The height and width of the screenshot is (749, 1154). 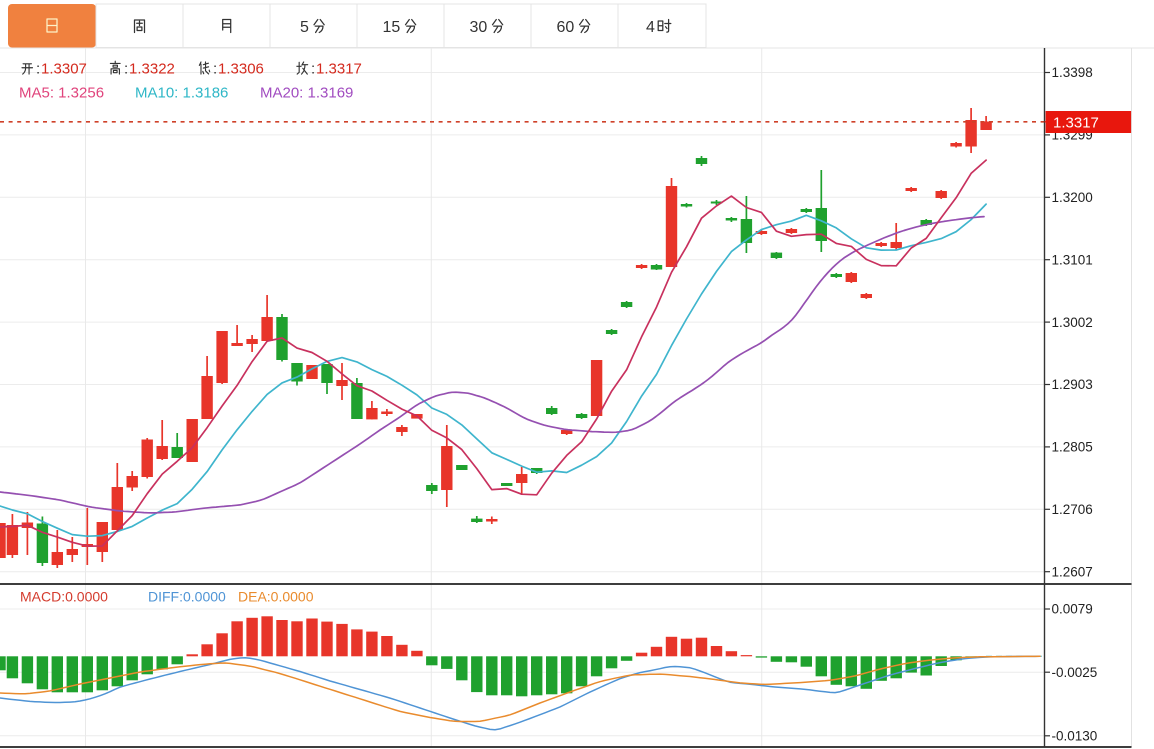 I want to click on svg-text: -0.0130, so click(x=1075, y=736).